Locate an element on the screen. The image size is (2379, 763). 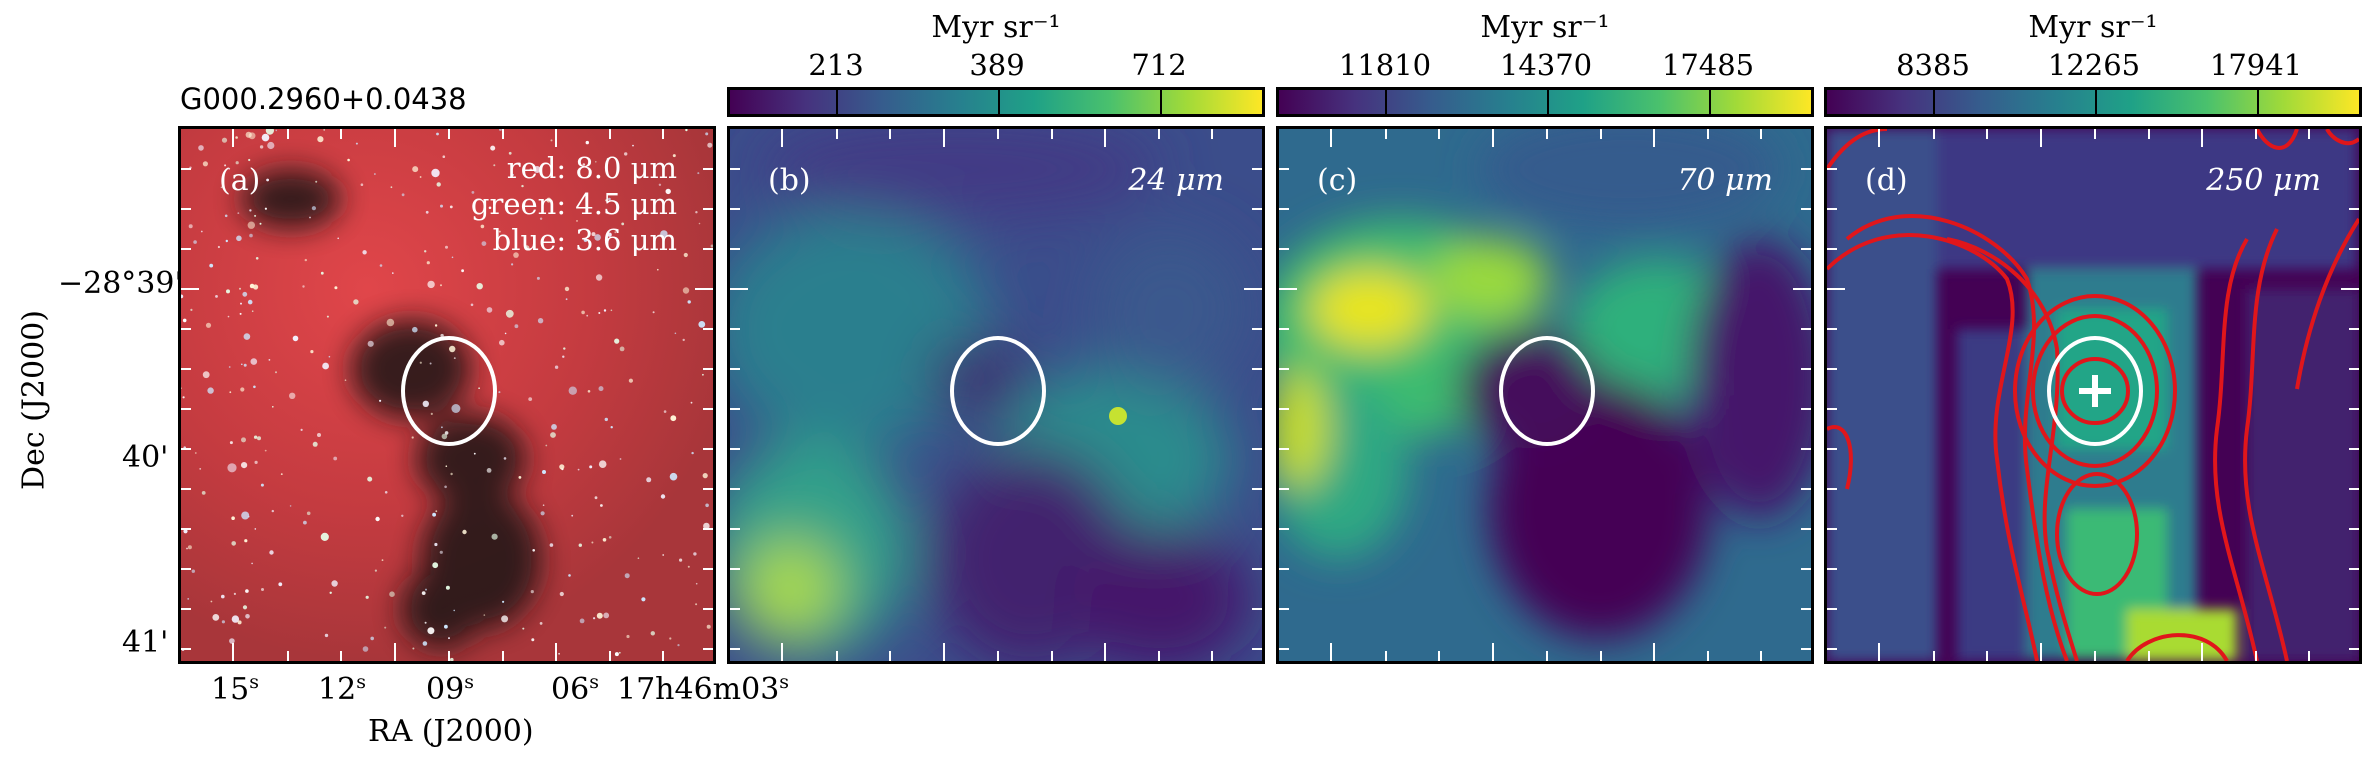
panel-label-c: (c) is located at coordinates (1337, 180).